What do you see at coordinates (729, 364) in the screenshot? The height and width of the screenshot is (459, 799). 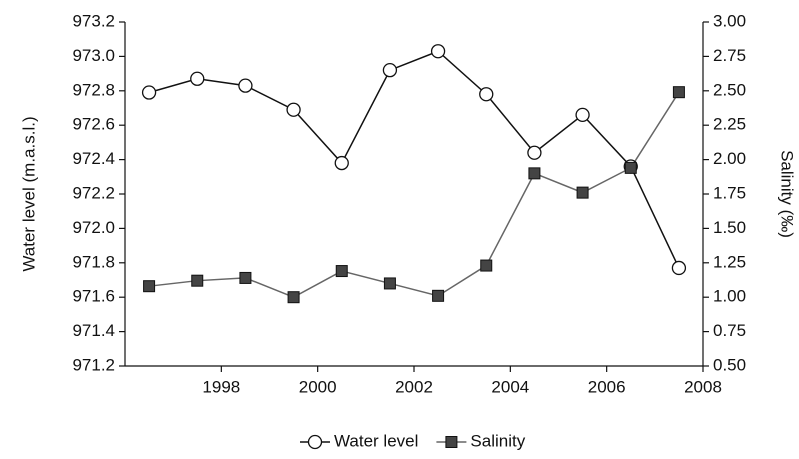 I see `y2-tick-label: 0.50` at bounding box center [729, 364].